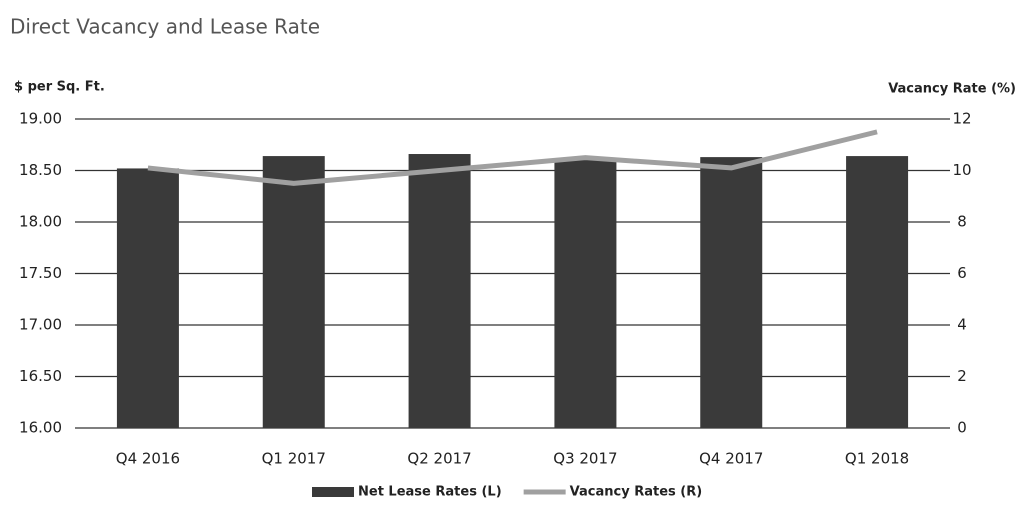 The image size is (1024, 508). What do you see at coordinates (962, 376) in the screenshot?
I see `y2-tick-label: 2` at bounding box center [962, 376].